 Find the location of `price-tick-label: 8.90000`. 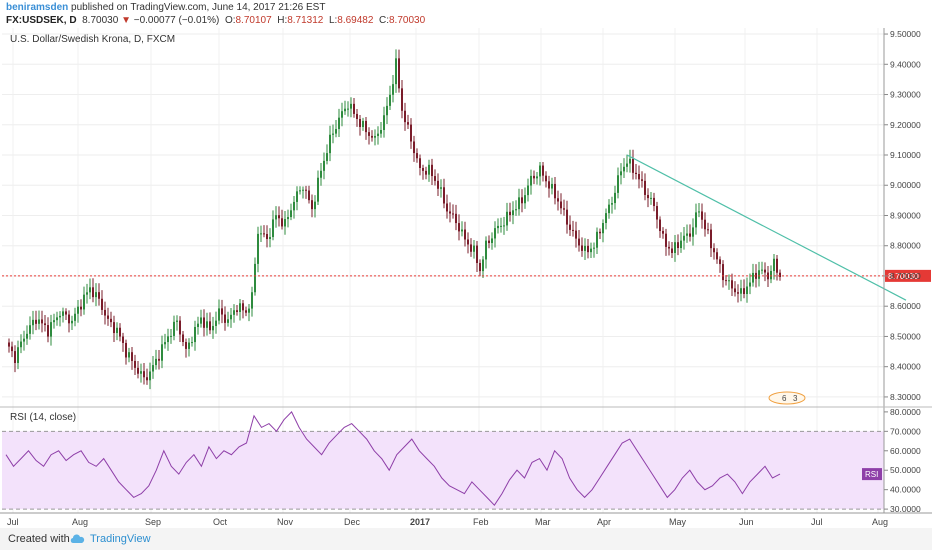

price-tick-label: 8.90000 is located at coordinates (905, 215).